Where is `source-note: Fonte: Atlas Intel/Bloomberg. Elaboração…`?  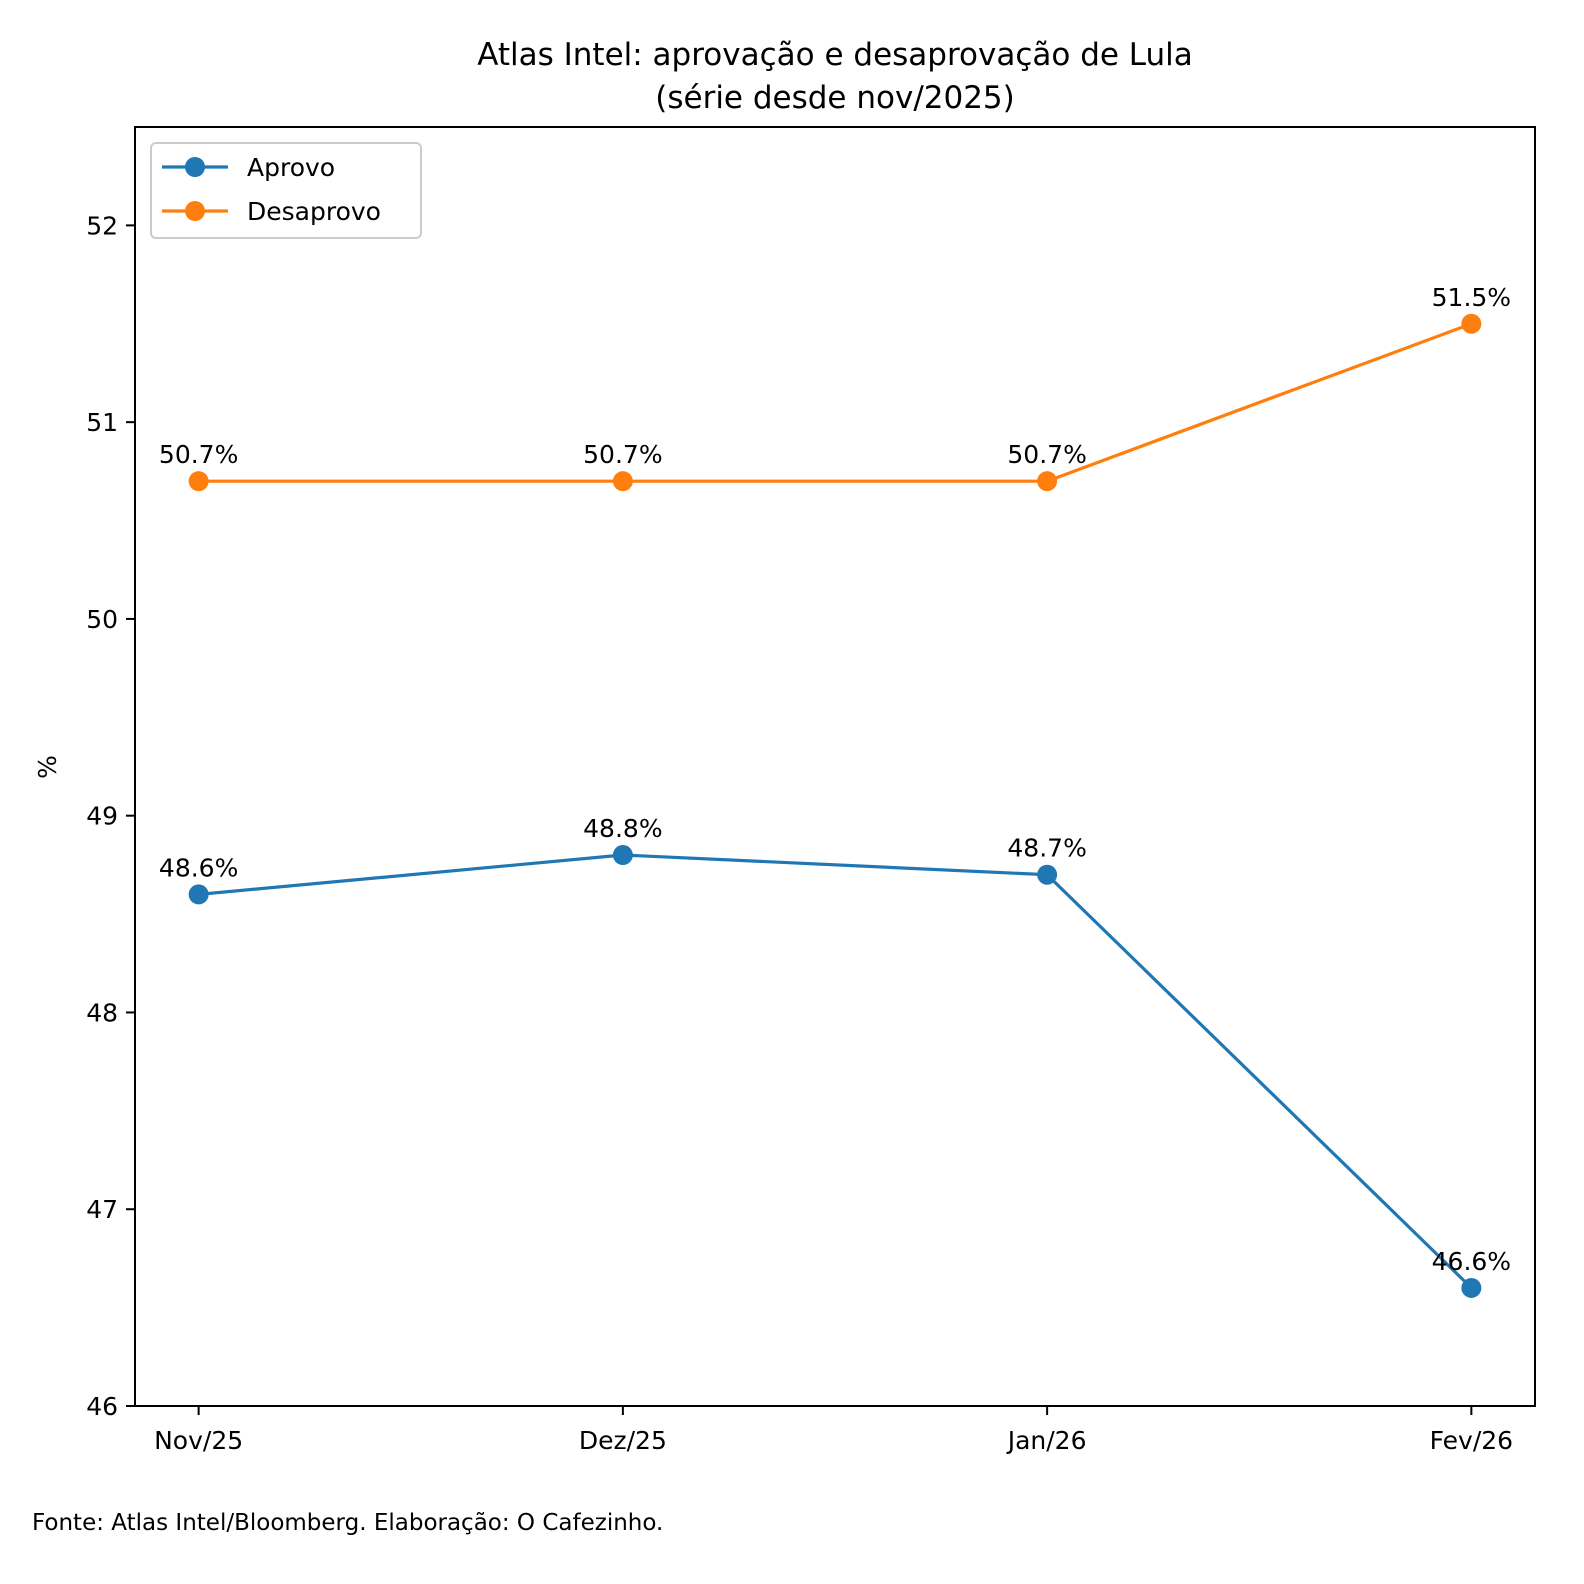 source-note: Fonte: Atlas Intel/Bloomberg. Elaboração… is located at coordinates (347, 1523).